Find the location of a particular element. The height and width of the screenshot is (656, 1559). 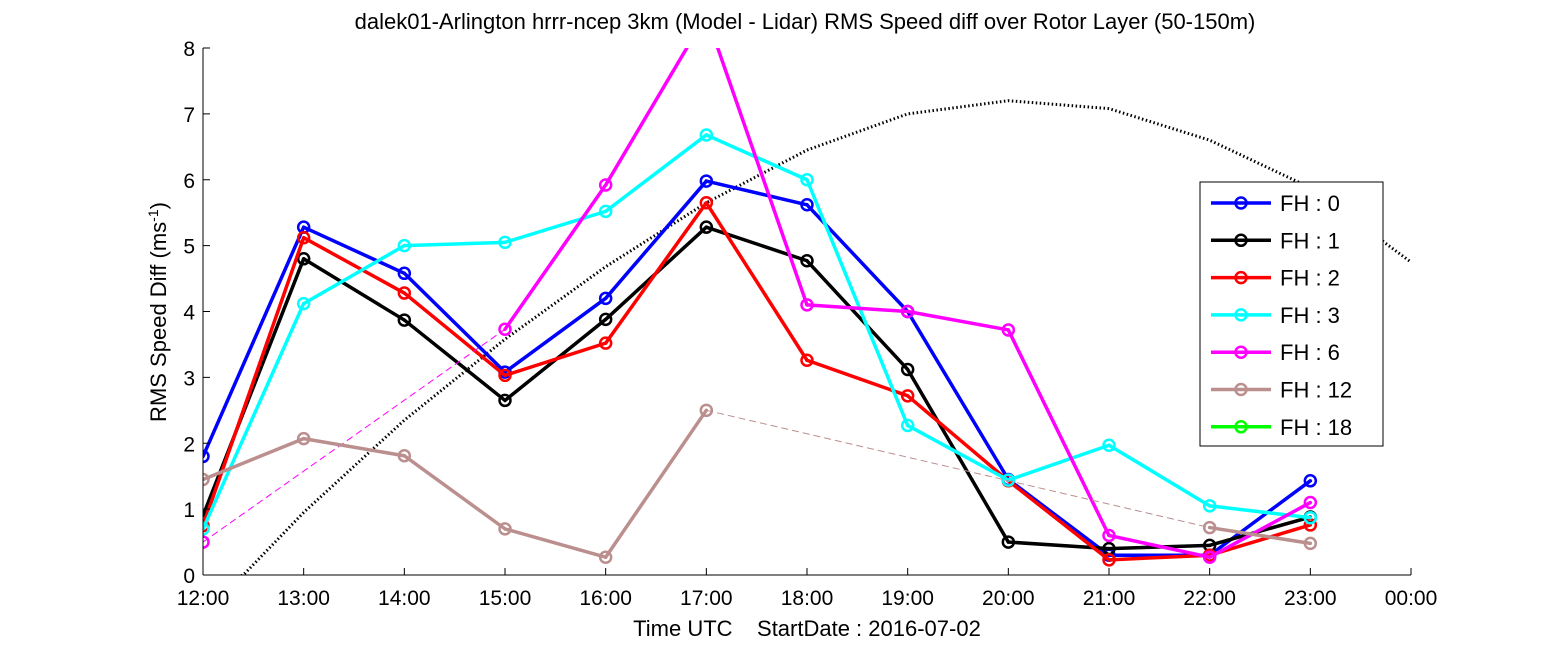

y-axis-label-superscript: -1 is located at coordinates (153, 215).